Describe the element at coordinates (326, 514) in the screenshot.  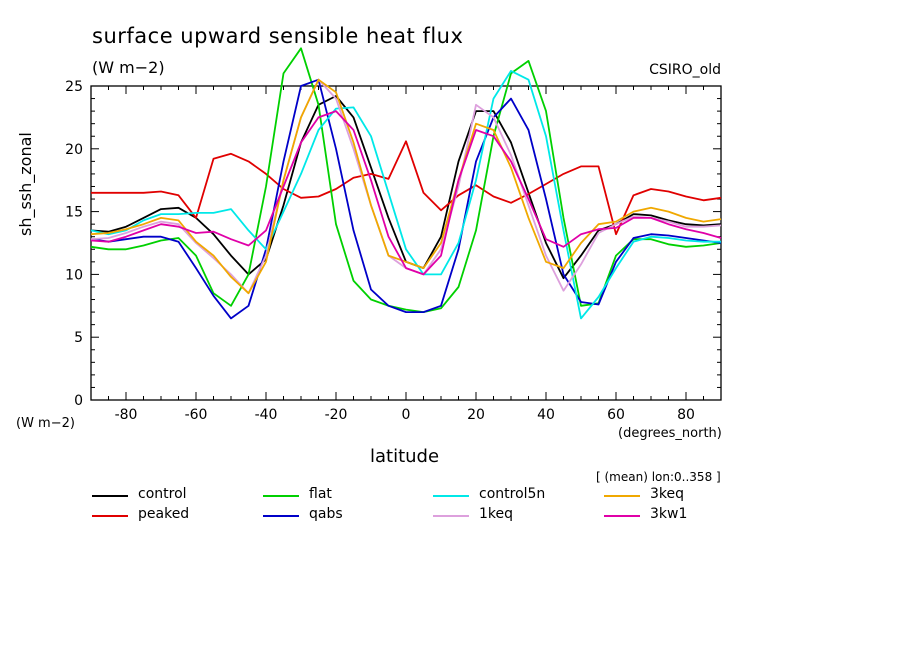
I see `legend-label: qabs` at that location.